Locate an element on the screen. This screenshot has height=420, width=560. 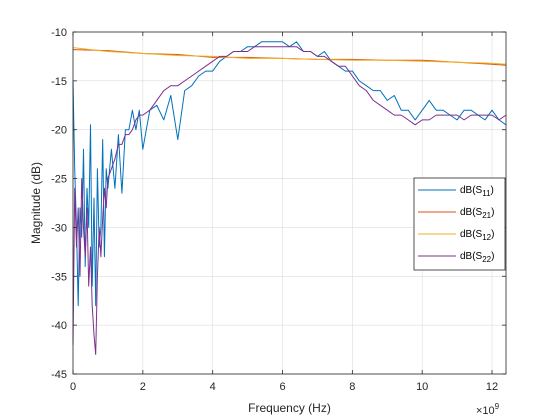
legend-entry-12: dB(S12) is located at coordinates (477, 235).